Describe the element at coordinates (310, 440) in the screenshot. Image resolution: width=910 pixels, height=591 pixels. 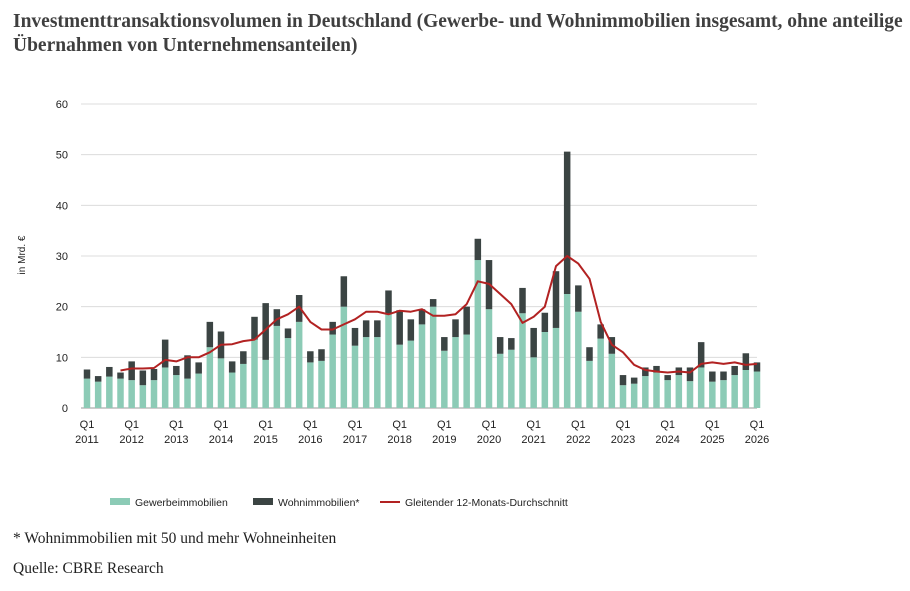
I see `x-tick-year: 2016` at that location.